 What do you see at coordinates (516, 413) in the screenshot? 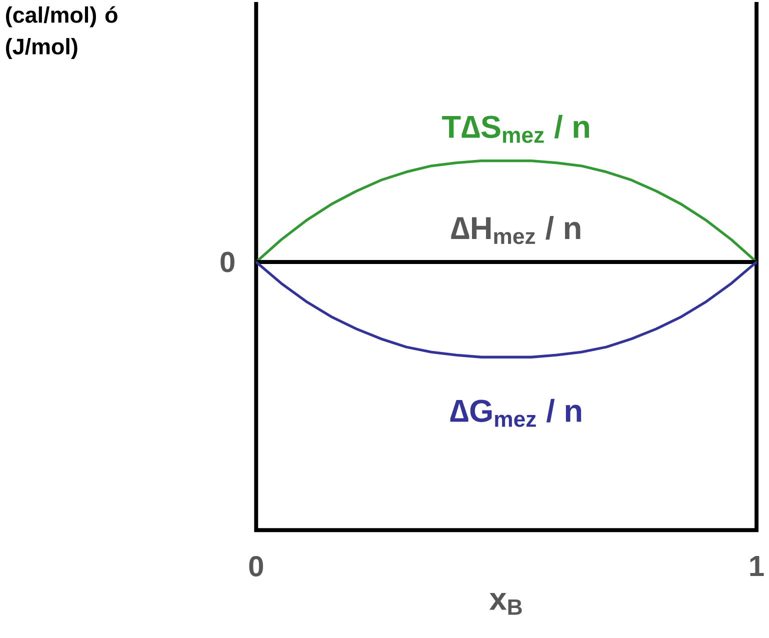
I see `series-label: ∆G$_{mez}$ / n` at bounding box center [516, 413].